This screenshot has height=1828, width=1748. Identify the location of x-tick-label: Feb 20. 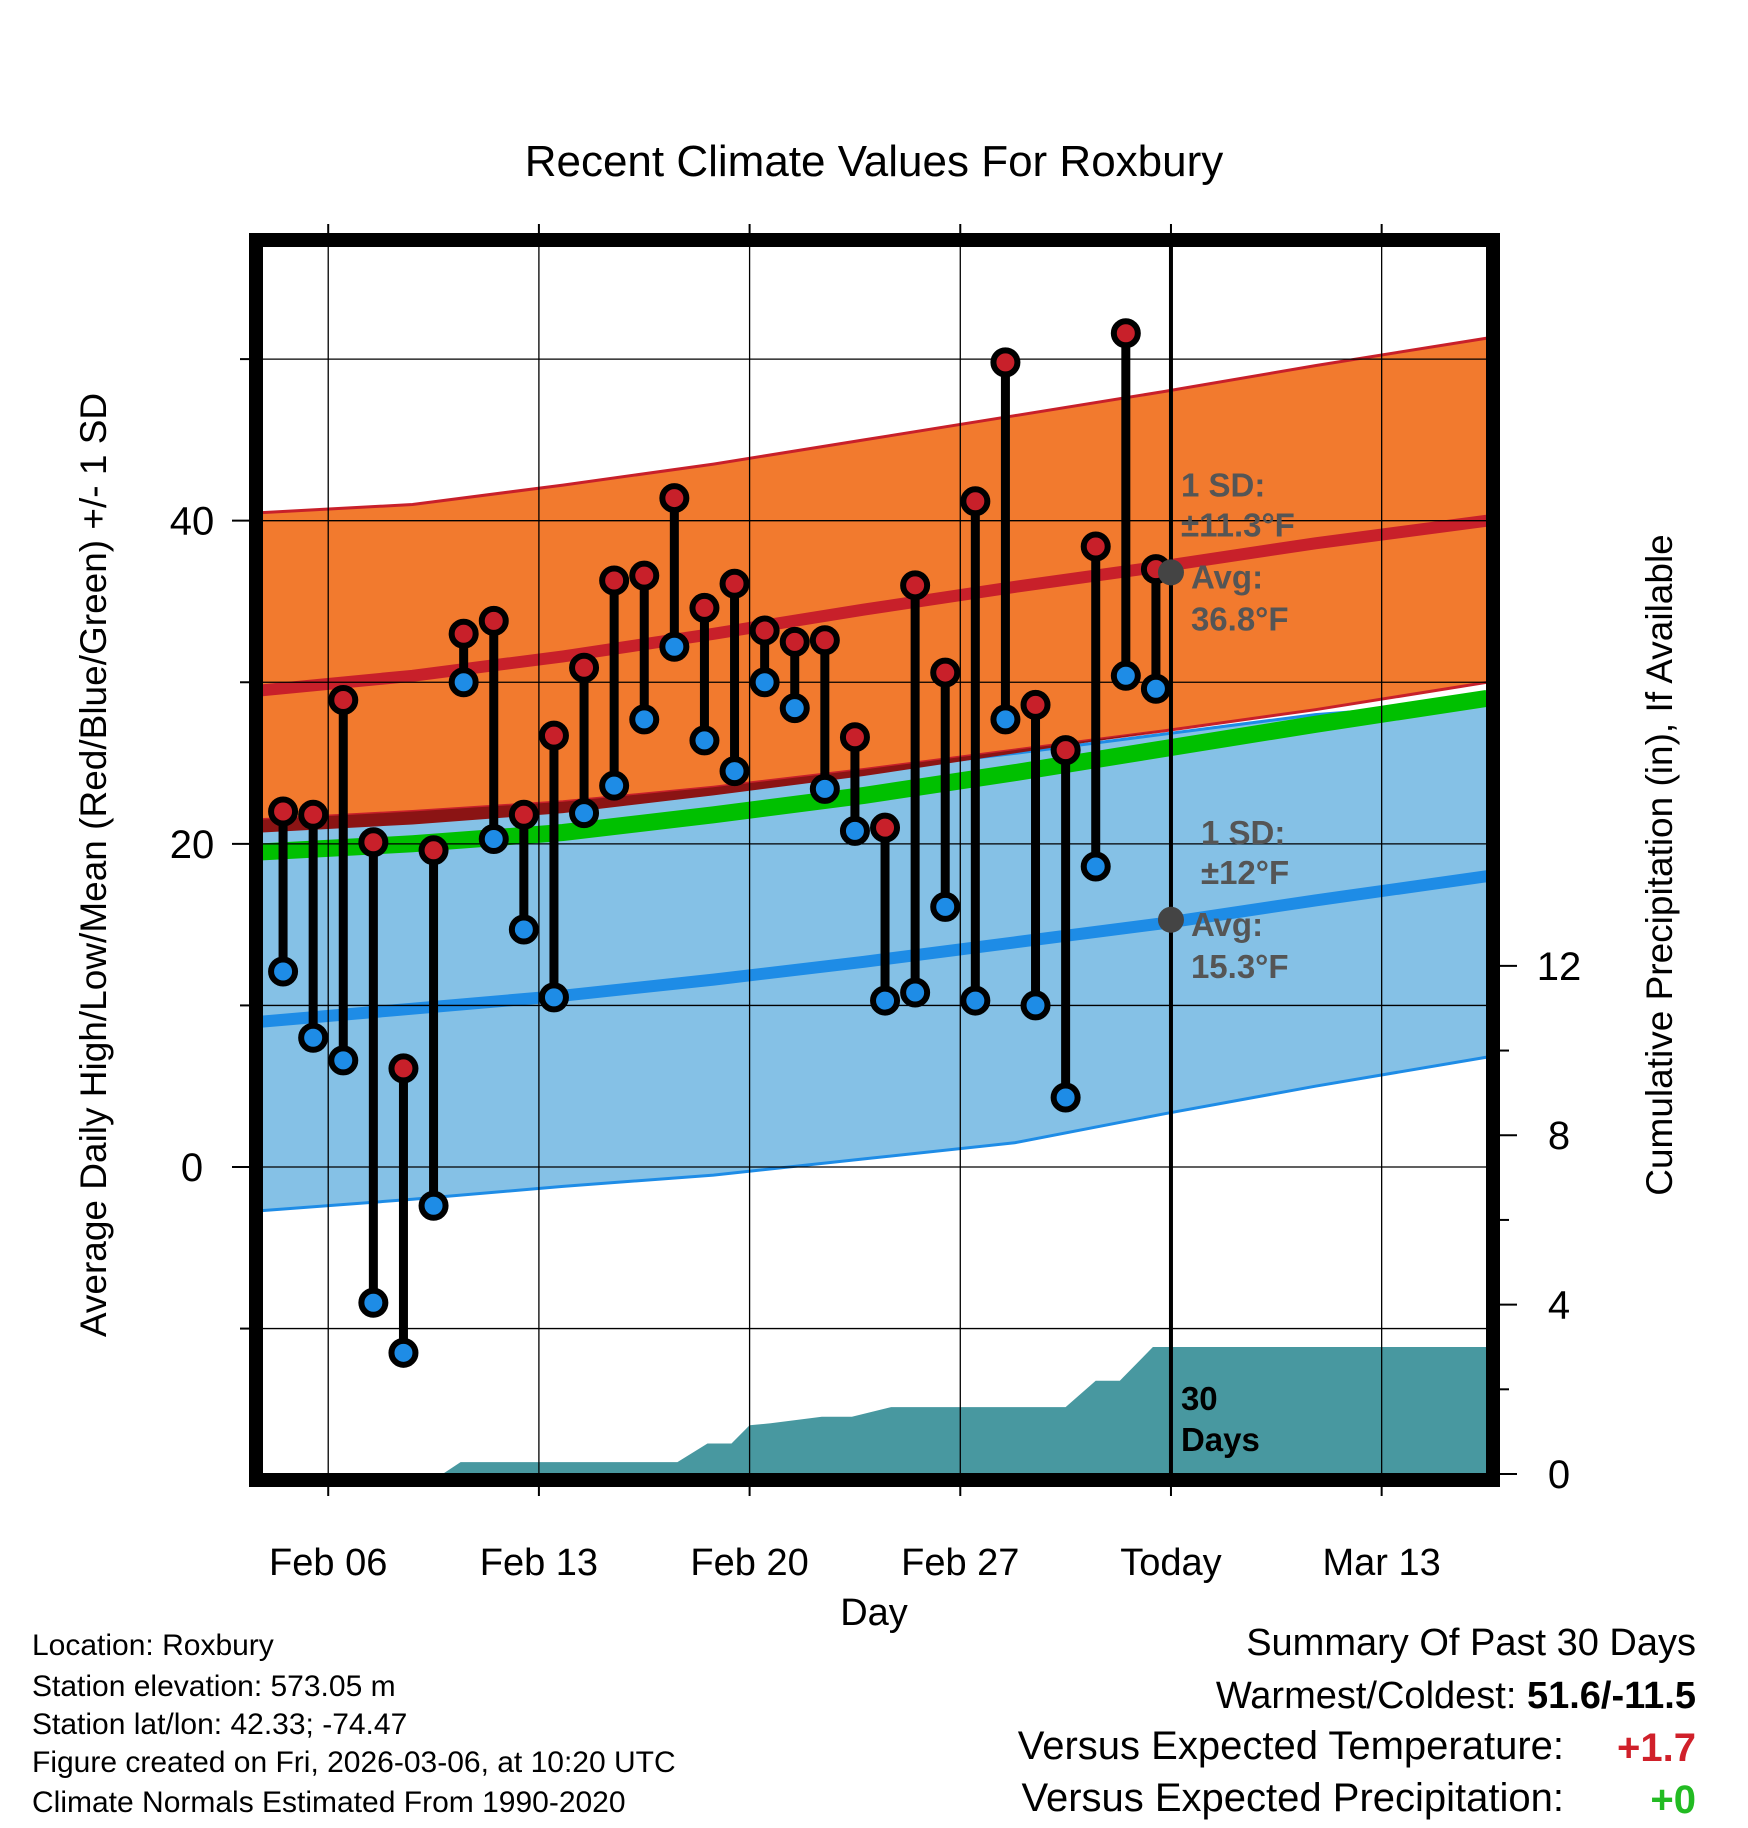
(749, 1563).